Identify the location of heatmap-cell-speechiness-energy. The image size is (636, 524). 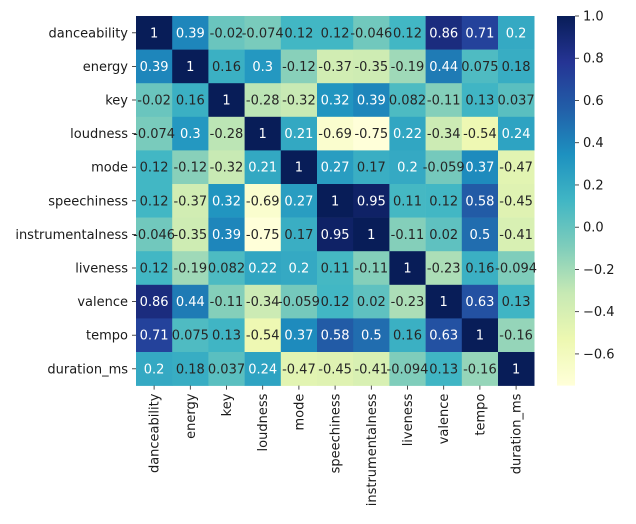
(190, 201).